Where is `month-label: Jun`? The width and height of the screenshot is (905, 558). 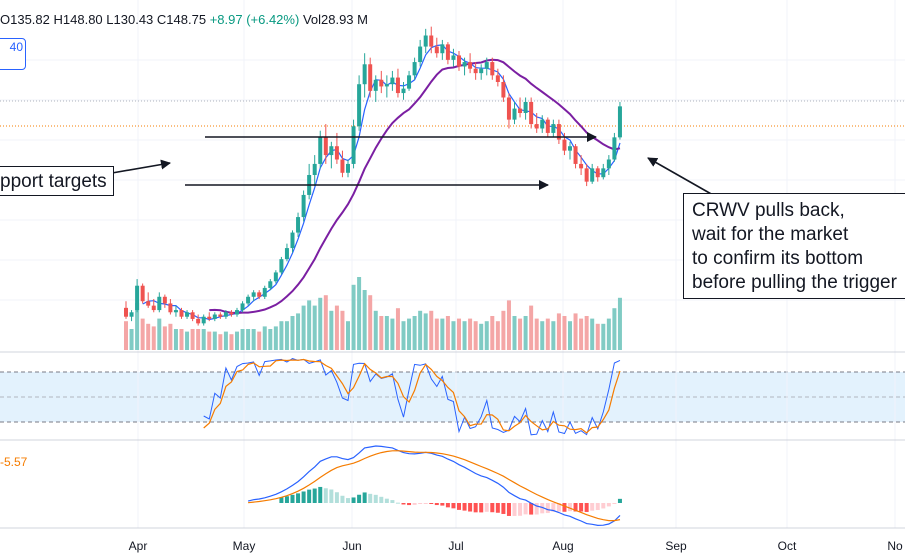 month-label: Jun is located at coordinates (351, 546).